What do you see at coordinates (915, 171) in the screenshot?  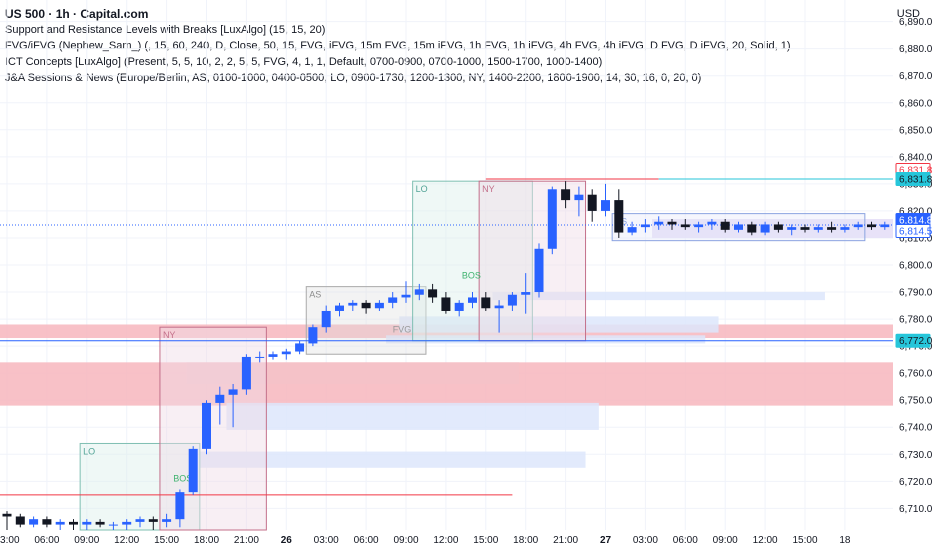 I see `price-tag-label: 6,831.8` at bounding box center [915, 171].